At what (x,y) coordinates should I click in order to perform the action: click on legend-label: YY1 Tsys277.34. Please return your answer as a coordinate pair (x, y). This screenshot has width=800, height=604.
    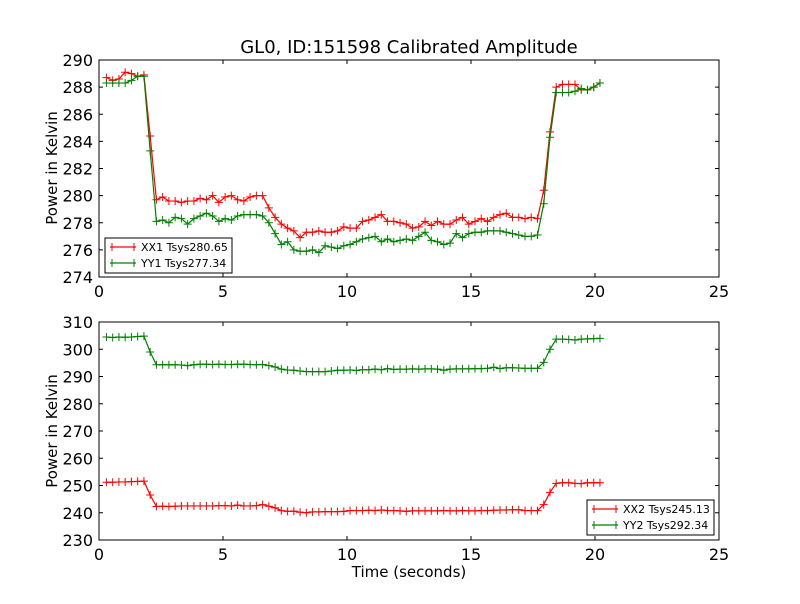
    Looking at the image, I should click on (183, 263).